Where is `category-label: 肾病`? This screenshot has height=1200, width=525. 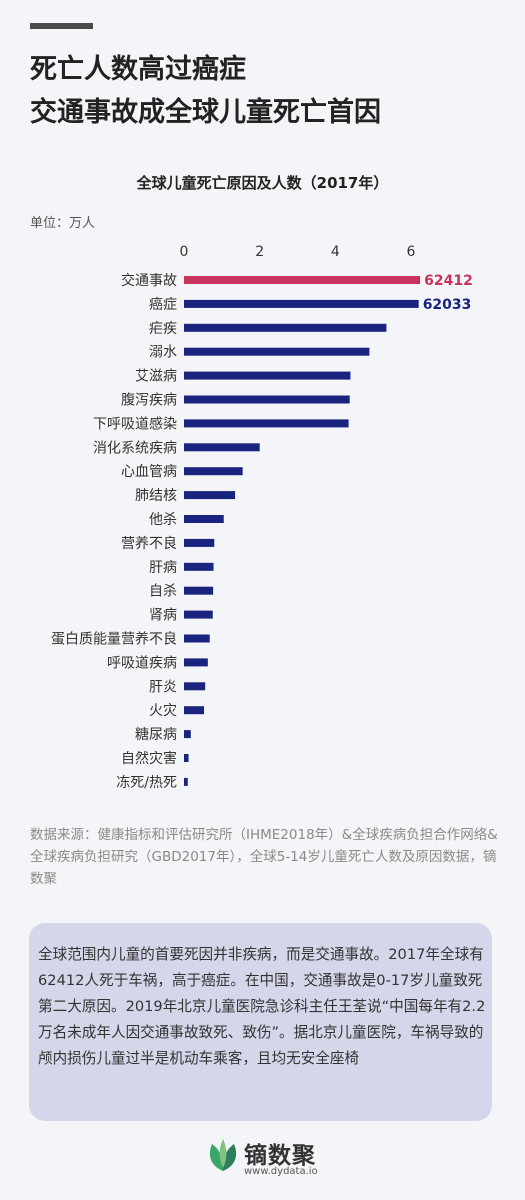 category-label: 肾病 is located at coordinates (163, 616).